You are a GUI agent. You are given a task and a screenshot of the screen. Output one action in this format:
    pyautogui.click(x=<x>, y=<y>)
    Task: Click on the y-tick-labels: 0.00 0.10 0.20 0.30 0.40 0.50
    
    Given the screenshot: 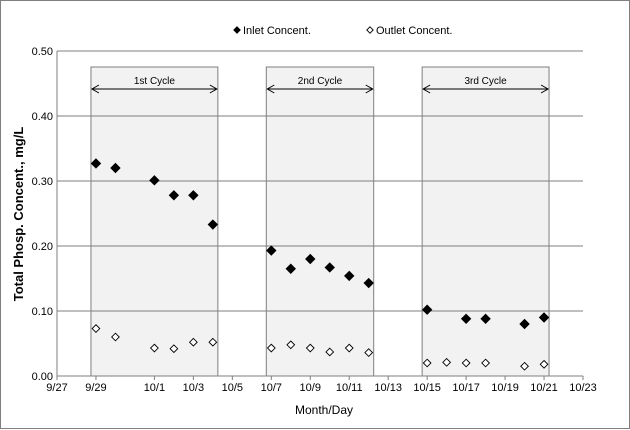 What is the action you would take?
    pyautogui.click(x=42, y=214)
    